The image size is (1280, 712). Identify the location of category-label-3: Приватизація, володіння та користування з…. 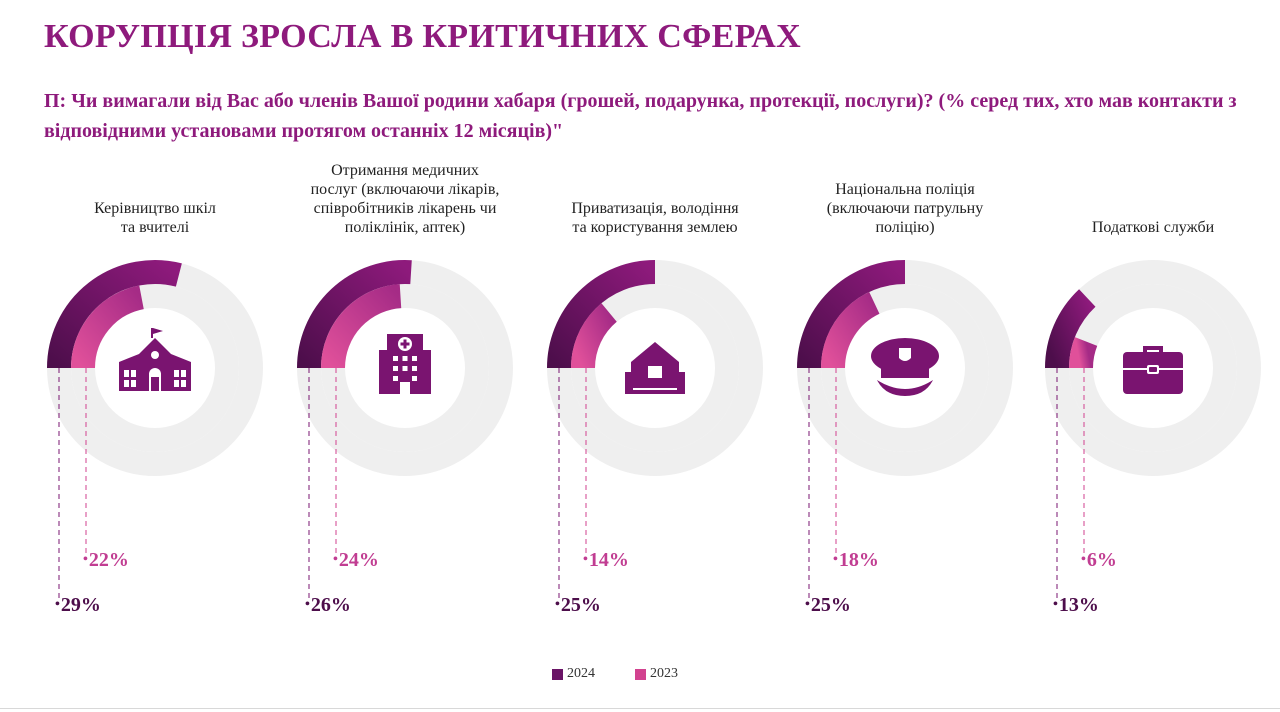
(655, 218).